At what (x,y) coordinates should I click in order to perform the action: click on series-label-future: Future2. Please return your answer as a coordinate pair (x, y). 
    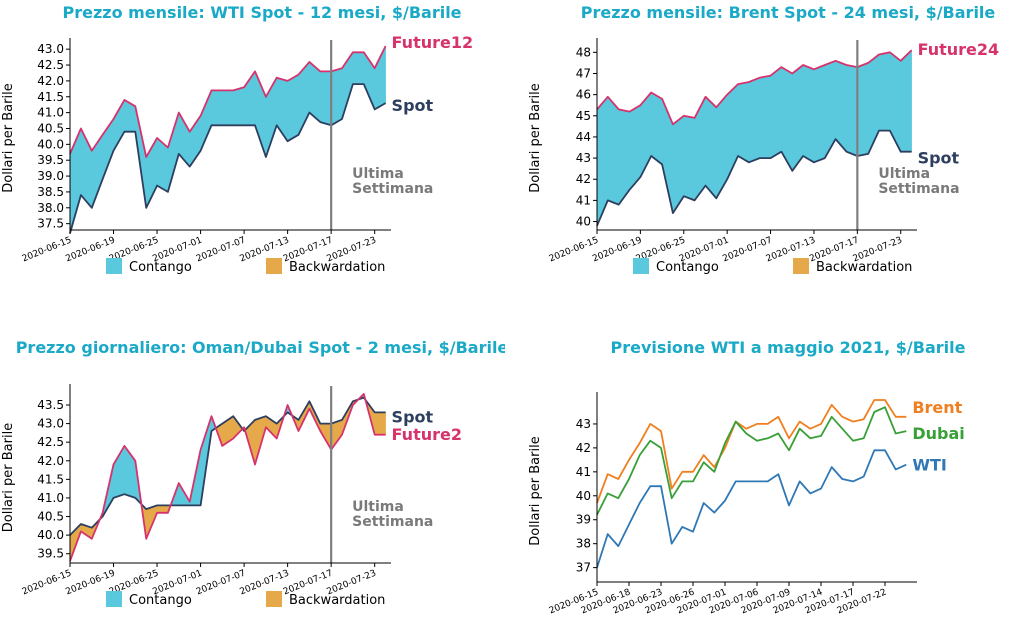
    Looking at the image, I should click on (427, 434).